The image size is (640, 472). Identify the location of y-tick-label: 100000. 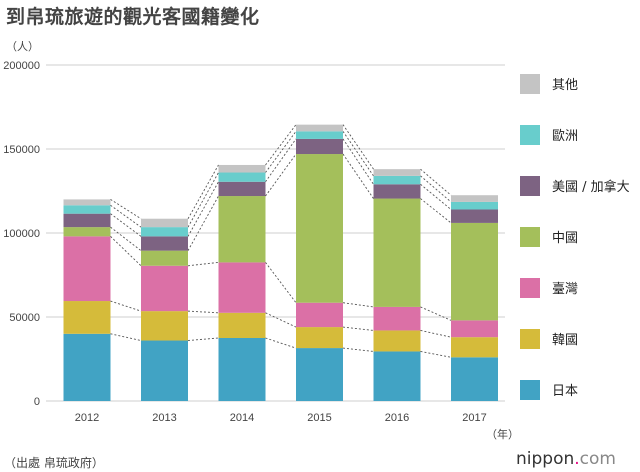
(21, 234).